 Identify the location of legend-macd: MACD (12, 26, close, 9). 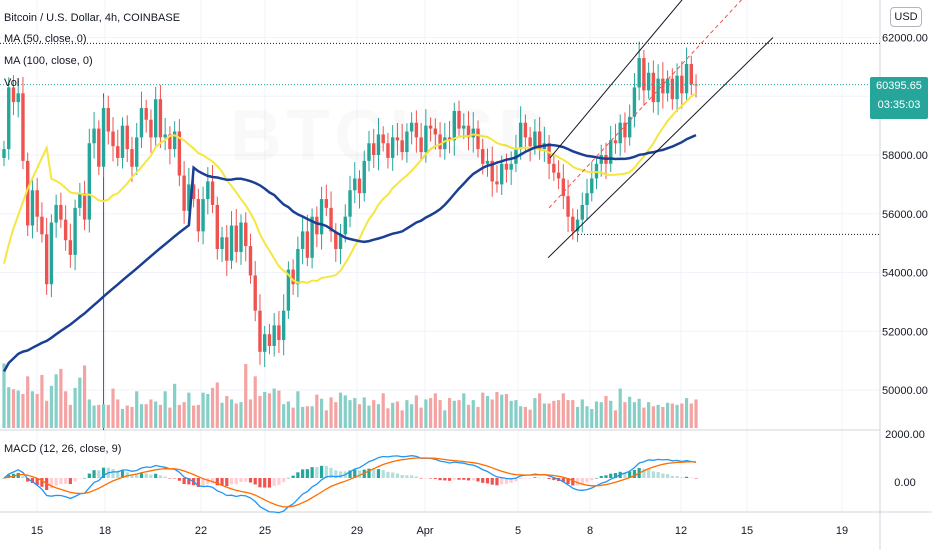
(63, 449).